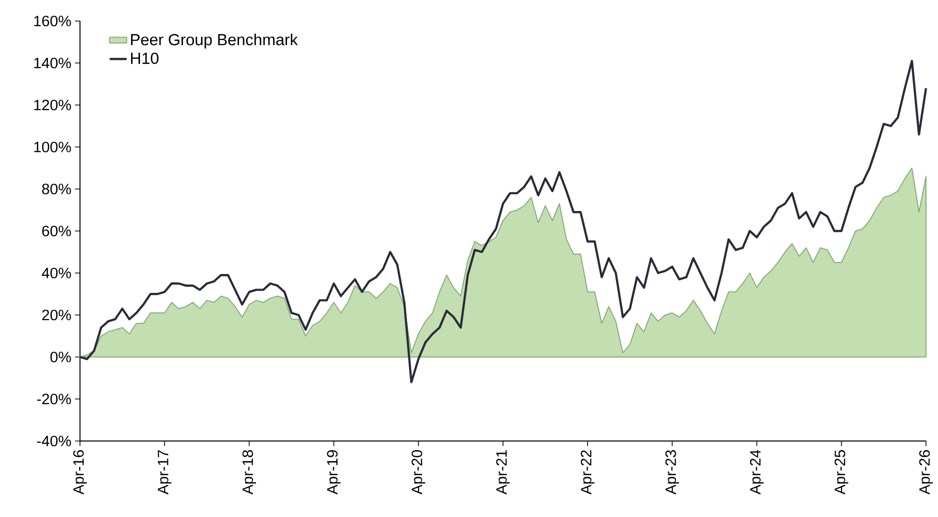 This screenshot has width=938, height=517. What do you see at coordinates (52, 21) in the screenshot?
I see `y-tick-label: 160%` at bounding box center [52, 21].